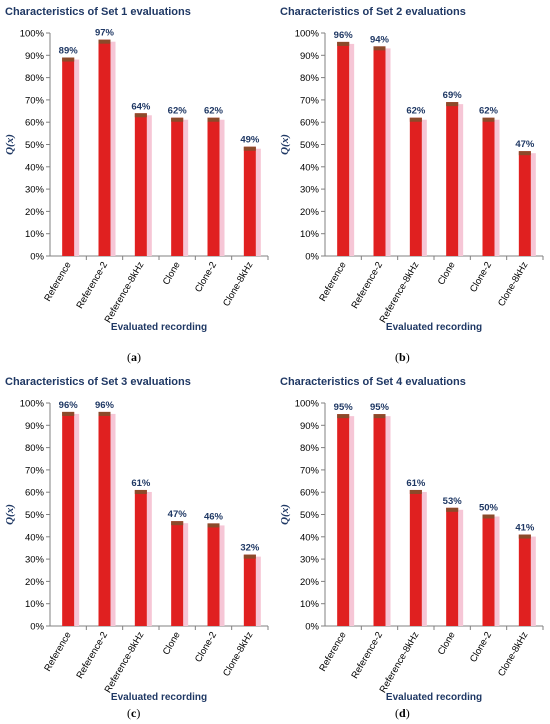 This screenshot has height=724, width=550. I want to click on x-tick-label: Reference-8kHz, so click(400, 662).